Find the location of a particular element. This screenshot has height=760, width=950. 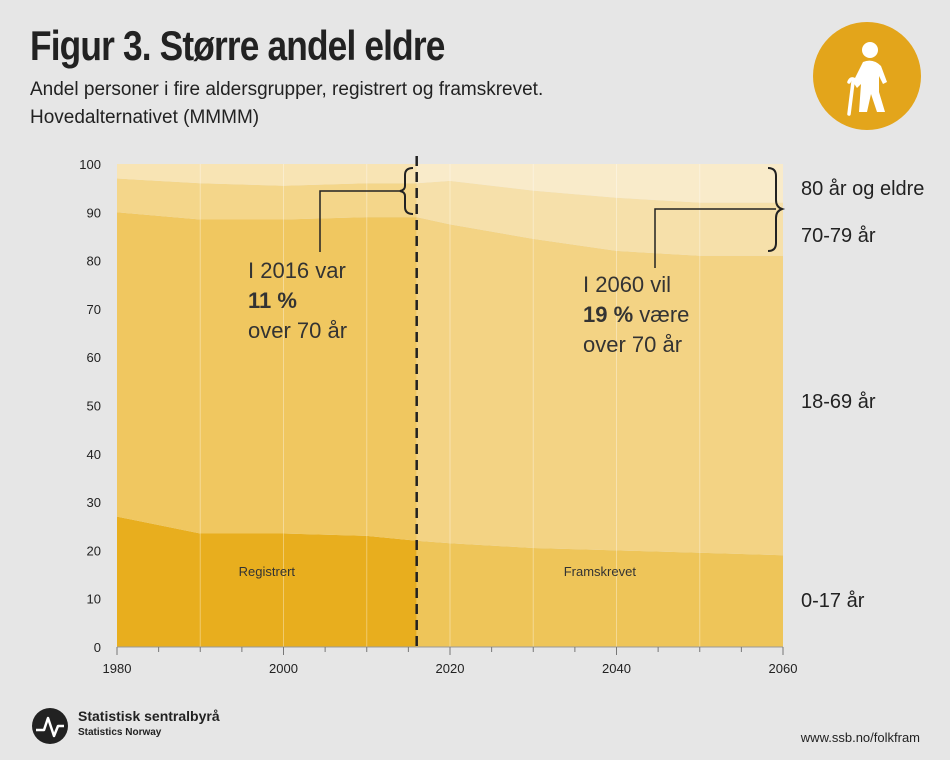

y-tick-label-80: 80 is located at coordinates (94, 261).